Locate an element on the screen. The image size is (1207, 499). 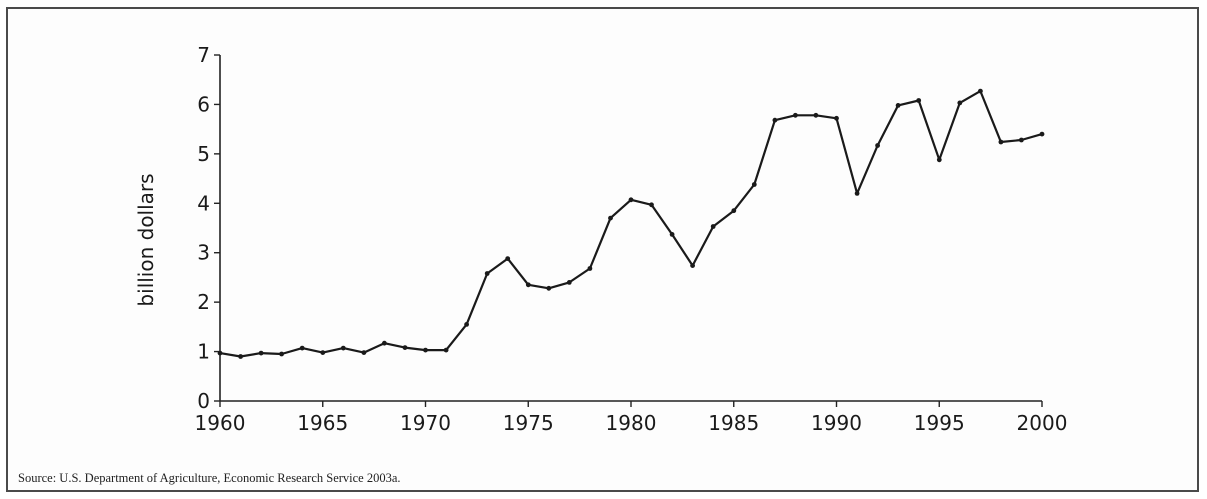
x-tick-label: 2000 is located at coordinates (1042, 423).